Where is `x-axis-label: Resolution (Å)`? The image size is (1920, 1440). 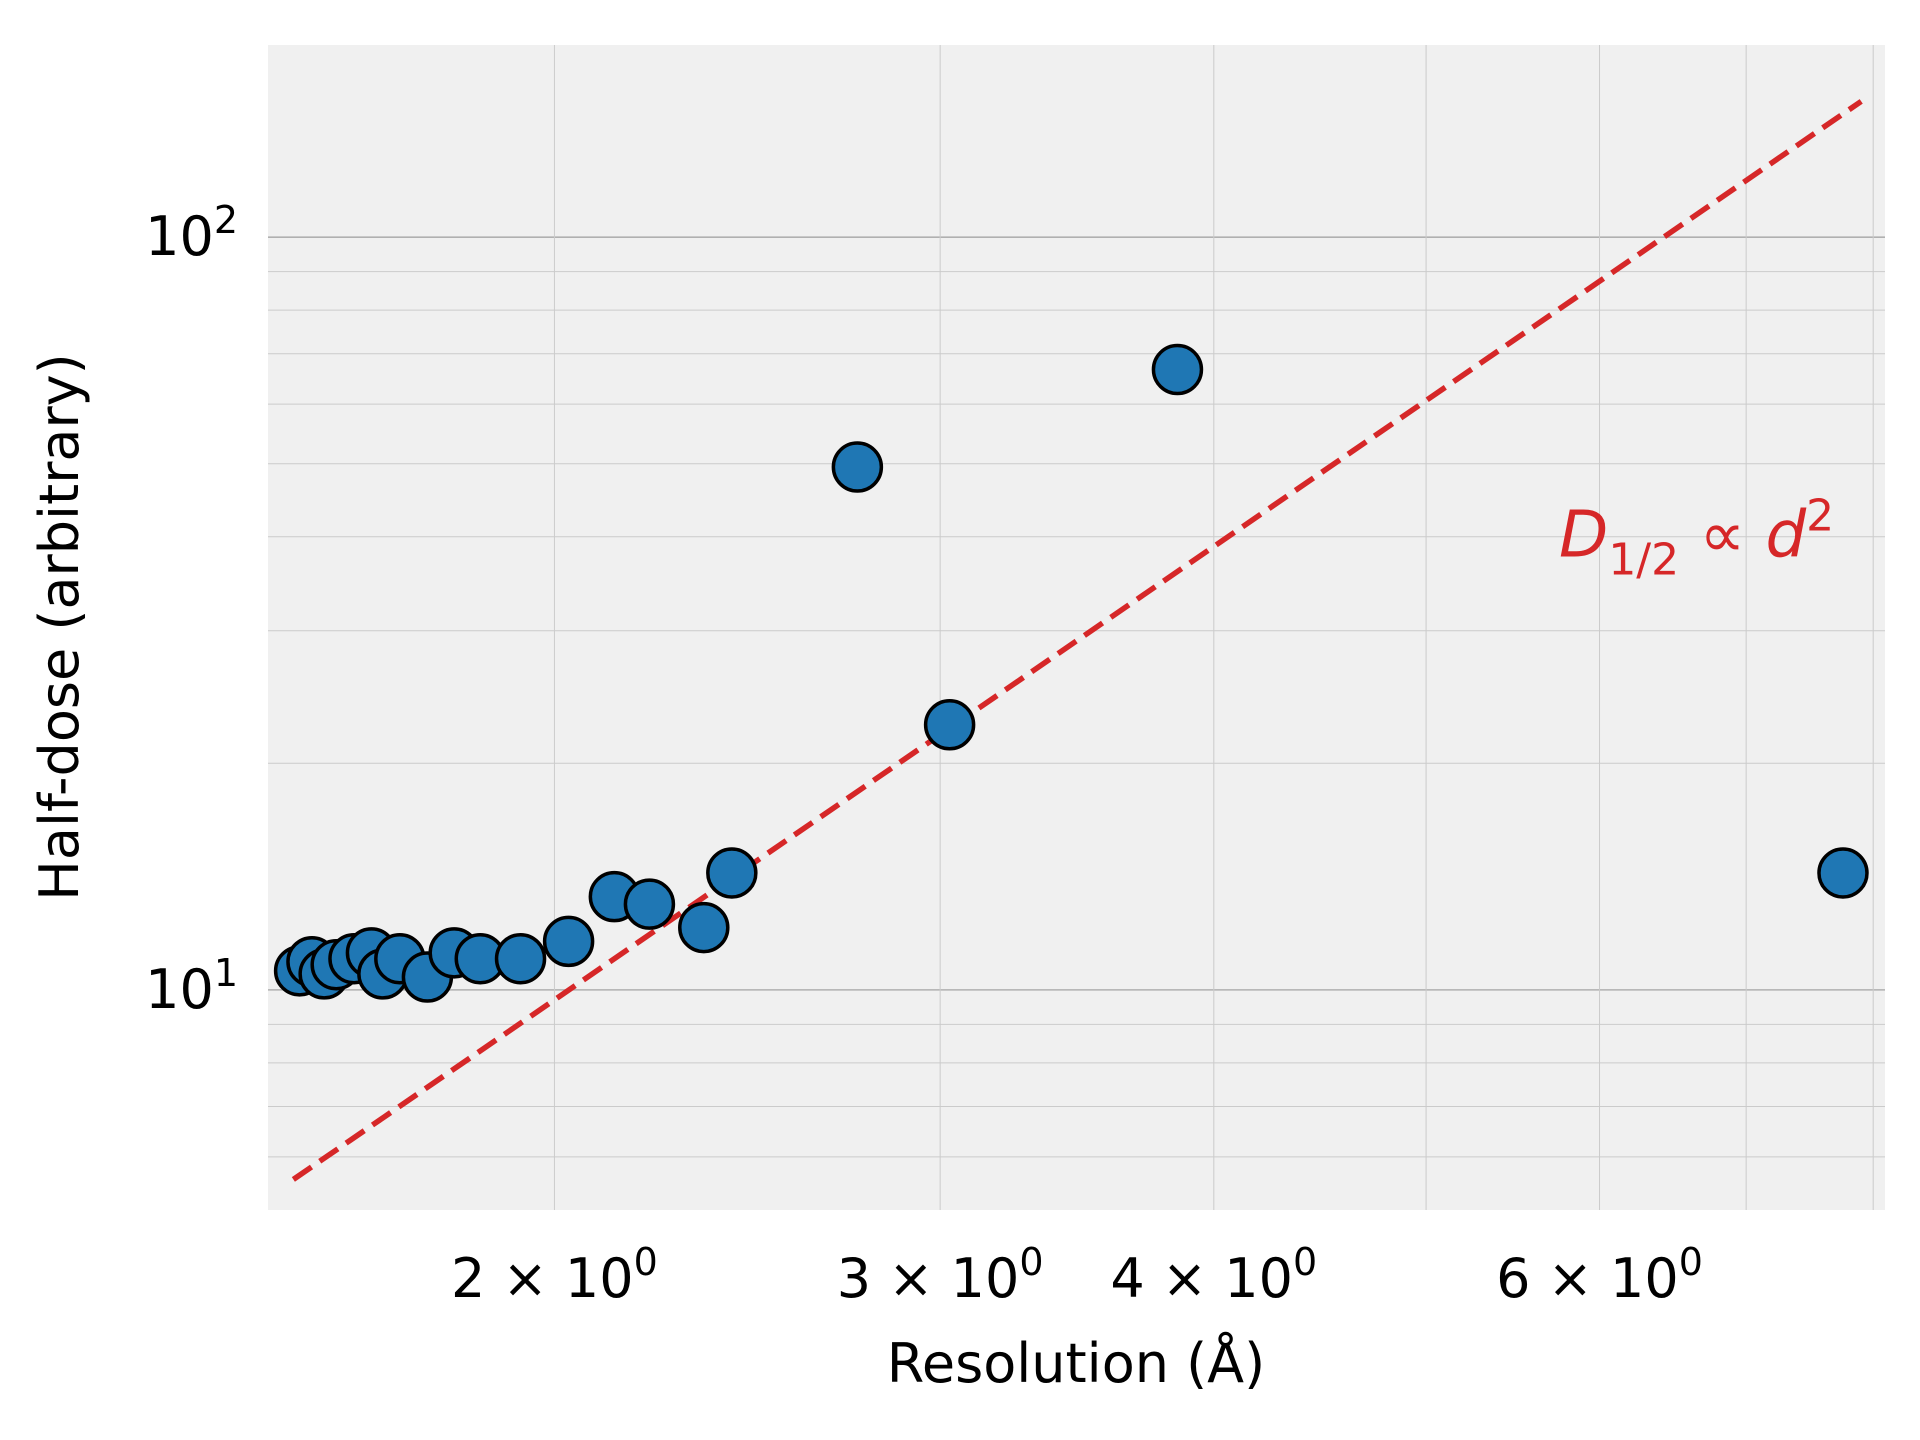
x-axis-label: Resolution (Å) is located at coordinates (1076, 1363).